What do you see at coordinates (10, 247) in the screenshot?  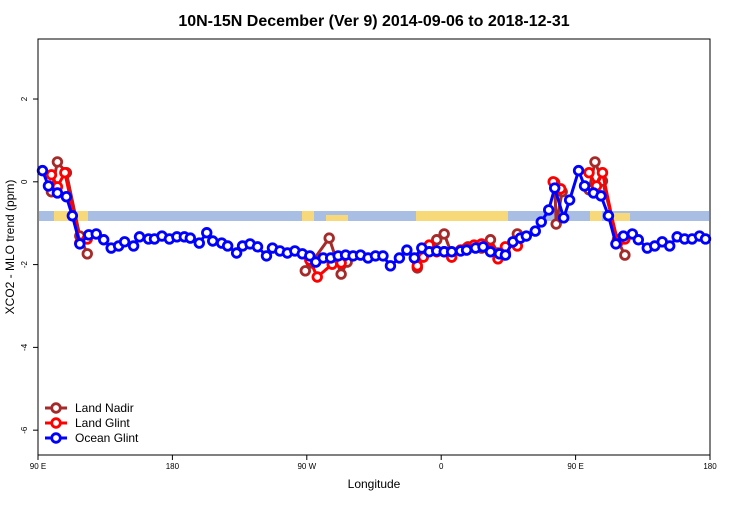 I see `y-axis-label: XCO2 - MLO trend (ppm)` at bounding box center [10, 247].